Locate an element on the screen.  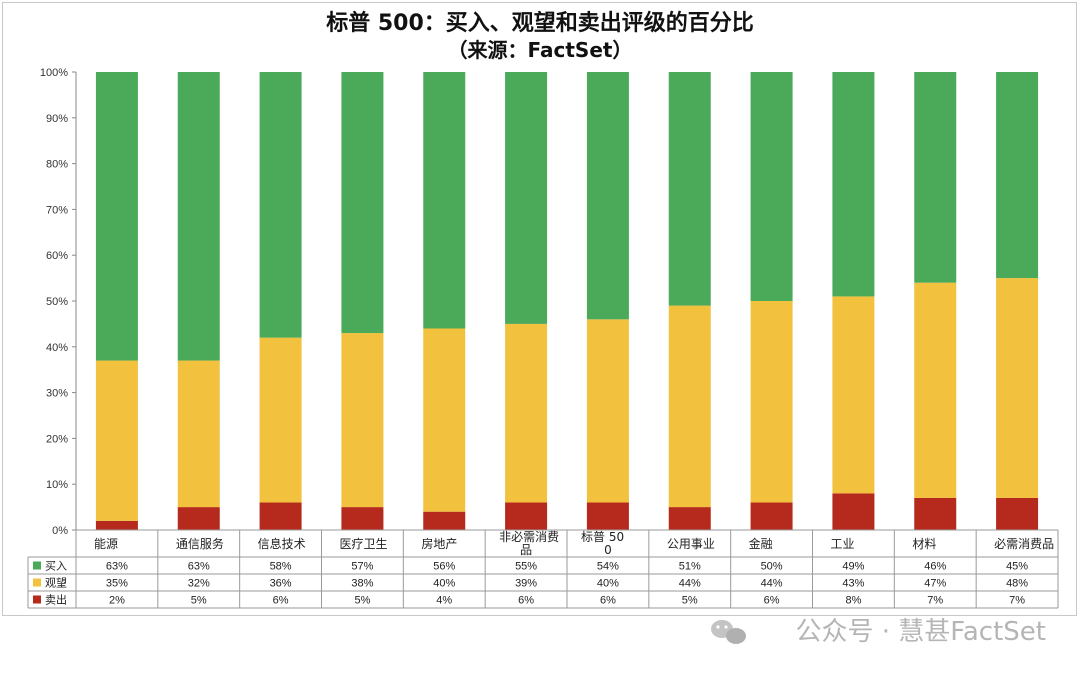
category-label: 标普 50 is located at coordinates (602, 537).